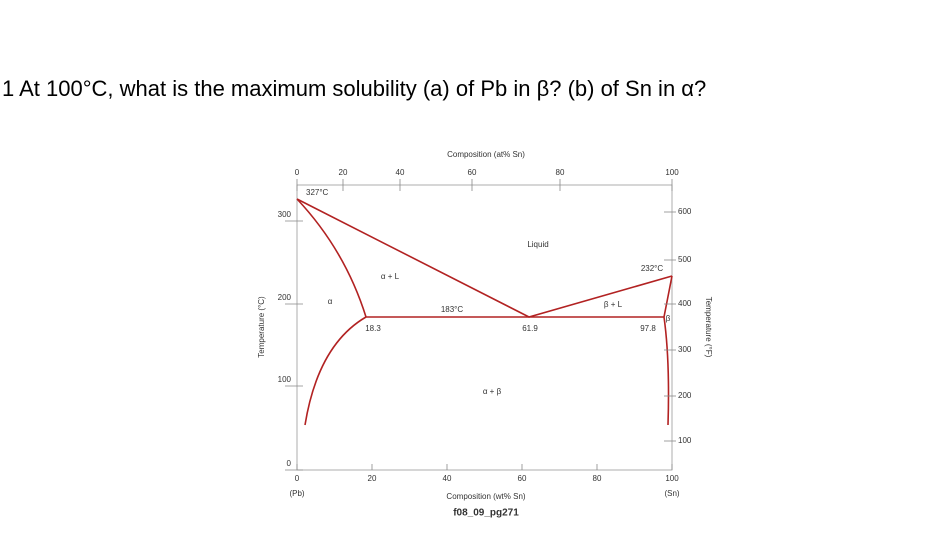 The height and width of the screenshot is (543, 927). What do you see at coordinates (373, 328) in the screenshot?
I see `region-label: 18.3` at bounding box center [373, 328].